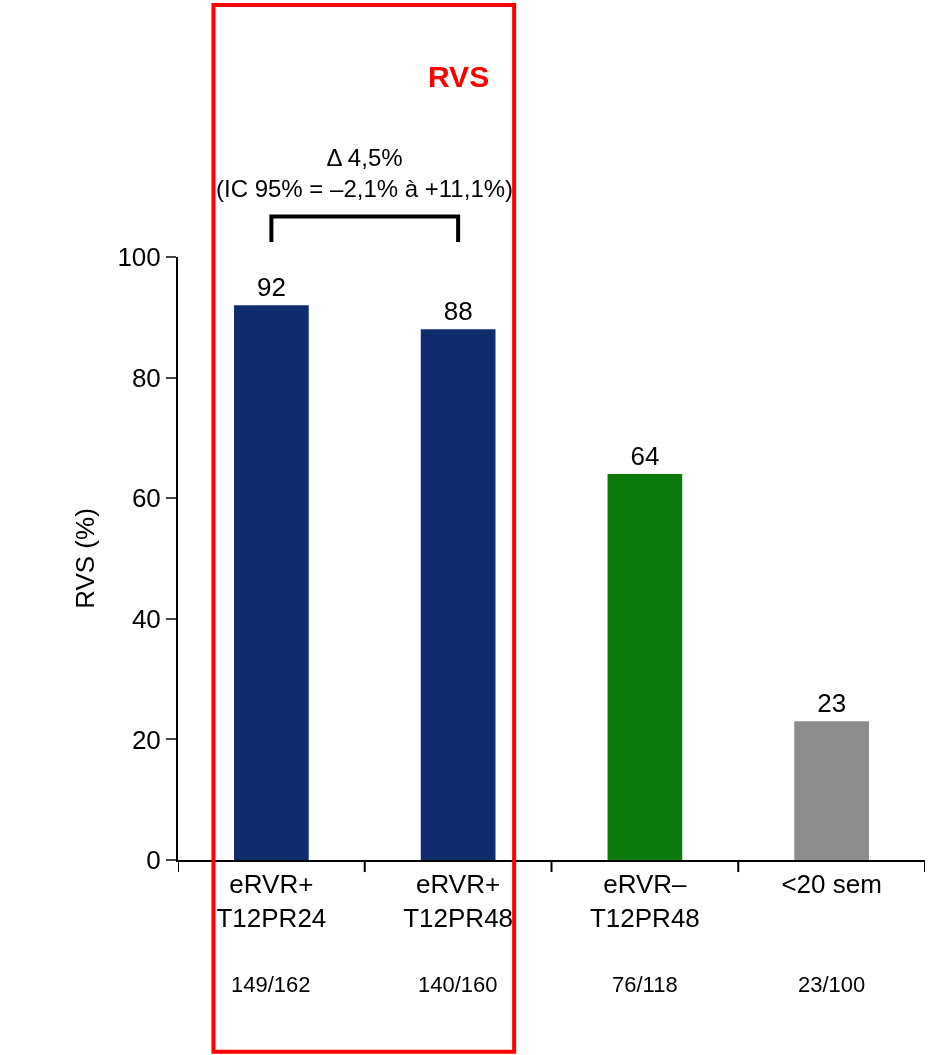 Image resolution: width=932 pixels, height=1055 pixels. I want to click on y-axis-title: RVS (%), so click(85, 558).